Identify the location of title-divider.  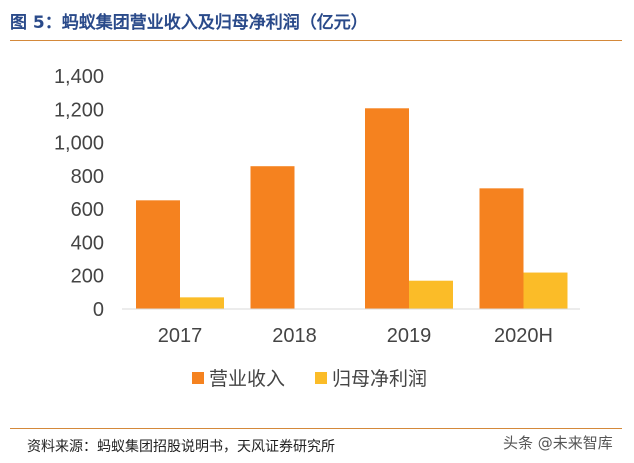
(316, 40).